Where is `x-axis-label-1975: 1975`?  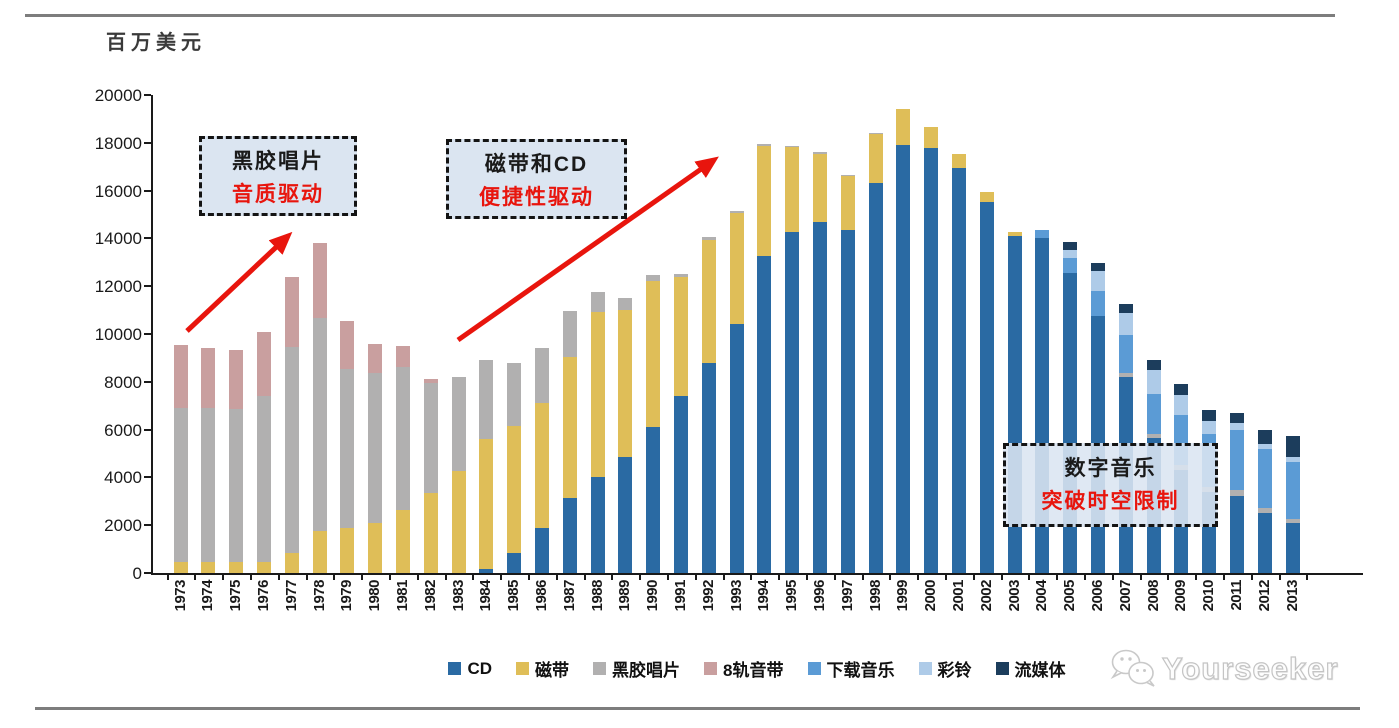 x-axis-label-1975: 1975 is located at coordinates (236, 596).